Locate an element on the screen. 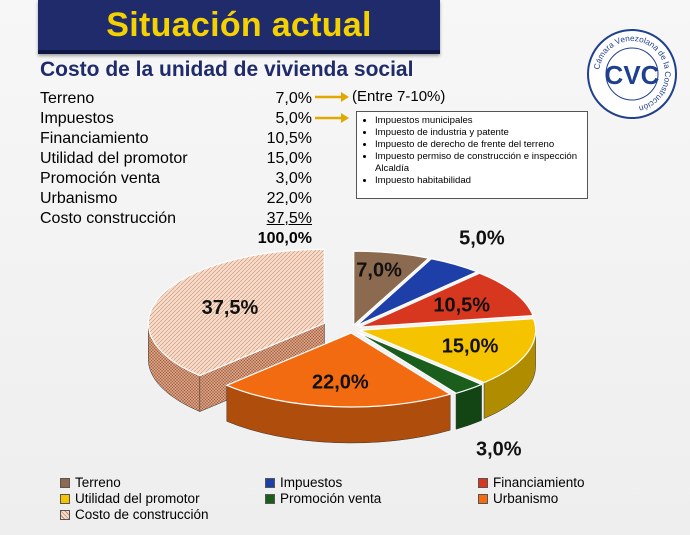 The image size is (690, 535). pie-data-label: 10,5% is located at coordinates (461, 305).